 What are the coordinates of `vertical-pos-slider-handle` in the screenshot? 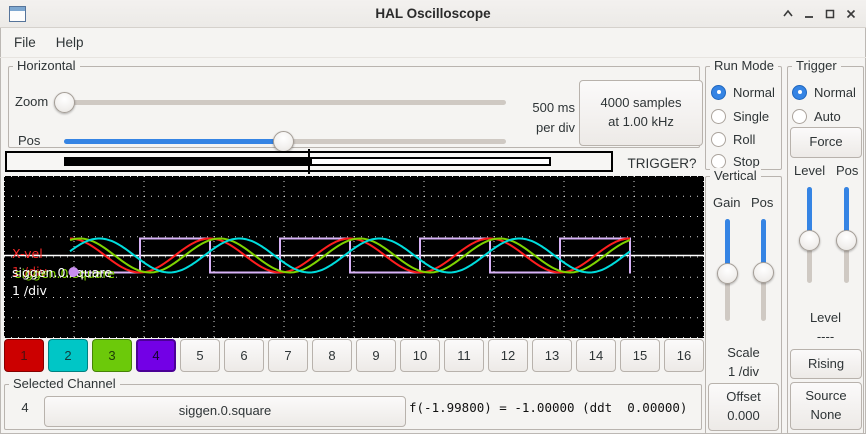 It's located at (763, 272).